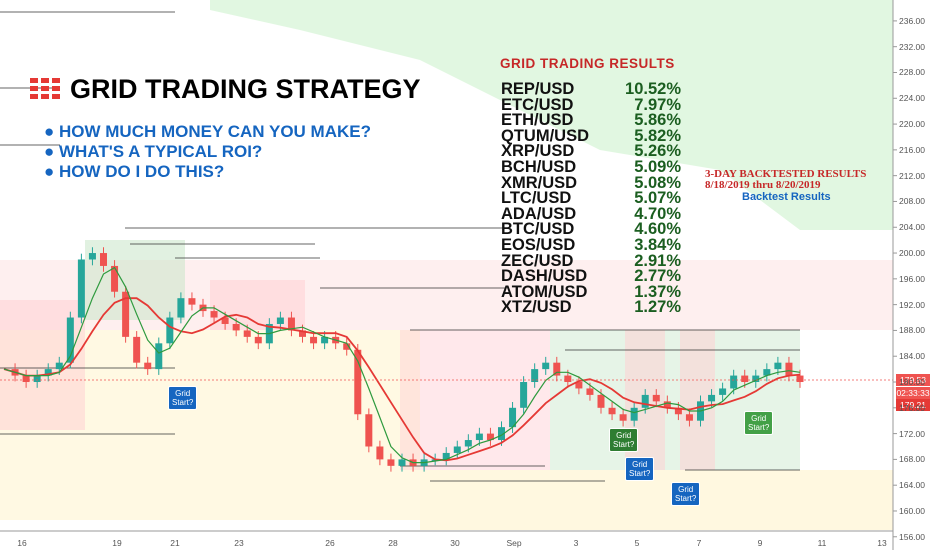 This screenshot has width=932, height=550. Describe the element at coordinates (912, 536) in the screenshot. I see `y-tick-label: 156.00` at that location.